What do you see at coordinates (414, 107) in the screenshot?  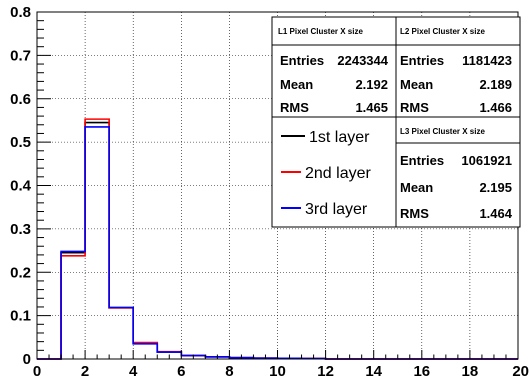 I see `stats-l2-rms-label: RMS` at bounding box center [414, 107].